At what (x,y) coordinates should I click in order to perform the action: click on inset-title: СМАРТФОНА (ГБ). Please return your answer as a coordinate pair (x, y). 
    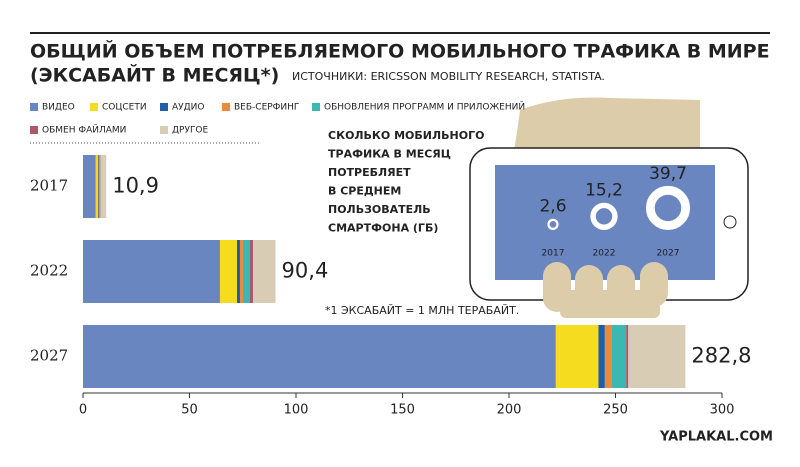
    Looking at the image, I should click on (383, 228).